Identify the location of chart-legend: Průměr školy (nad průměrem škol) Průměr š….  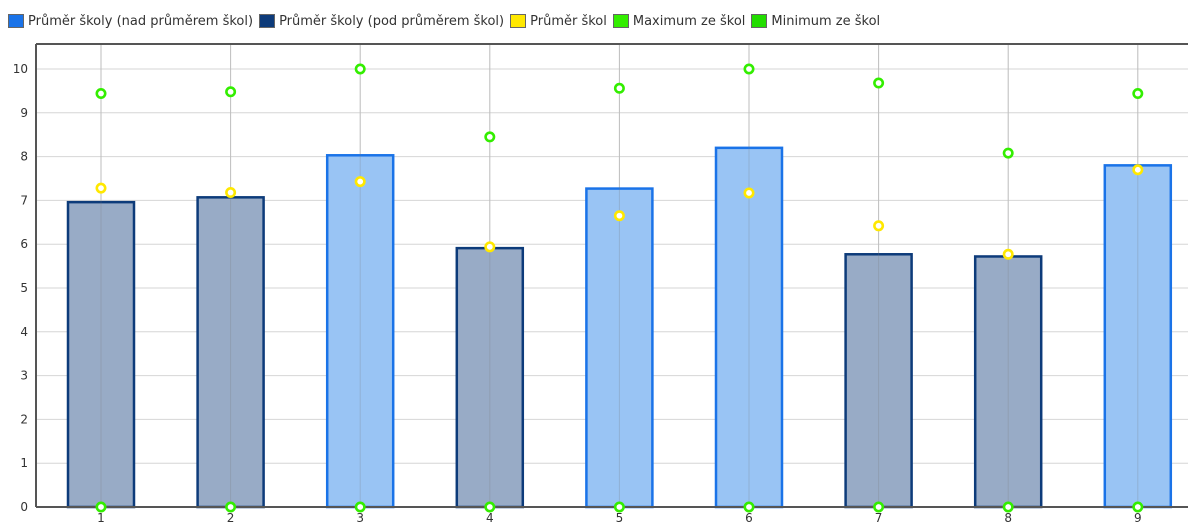
(447, 21).